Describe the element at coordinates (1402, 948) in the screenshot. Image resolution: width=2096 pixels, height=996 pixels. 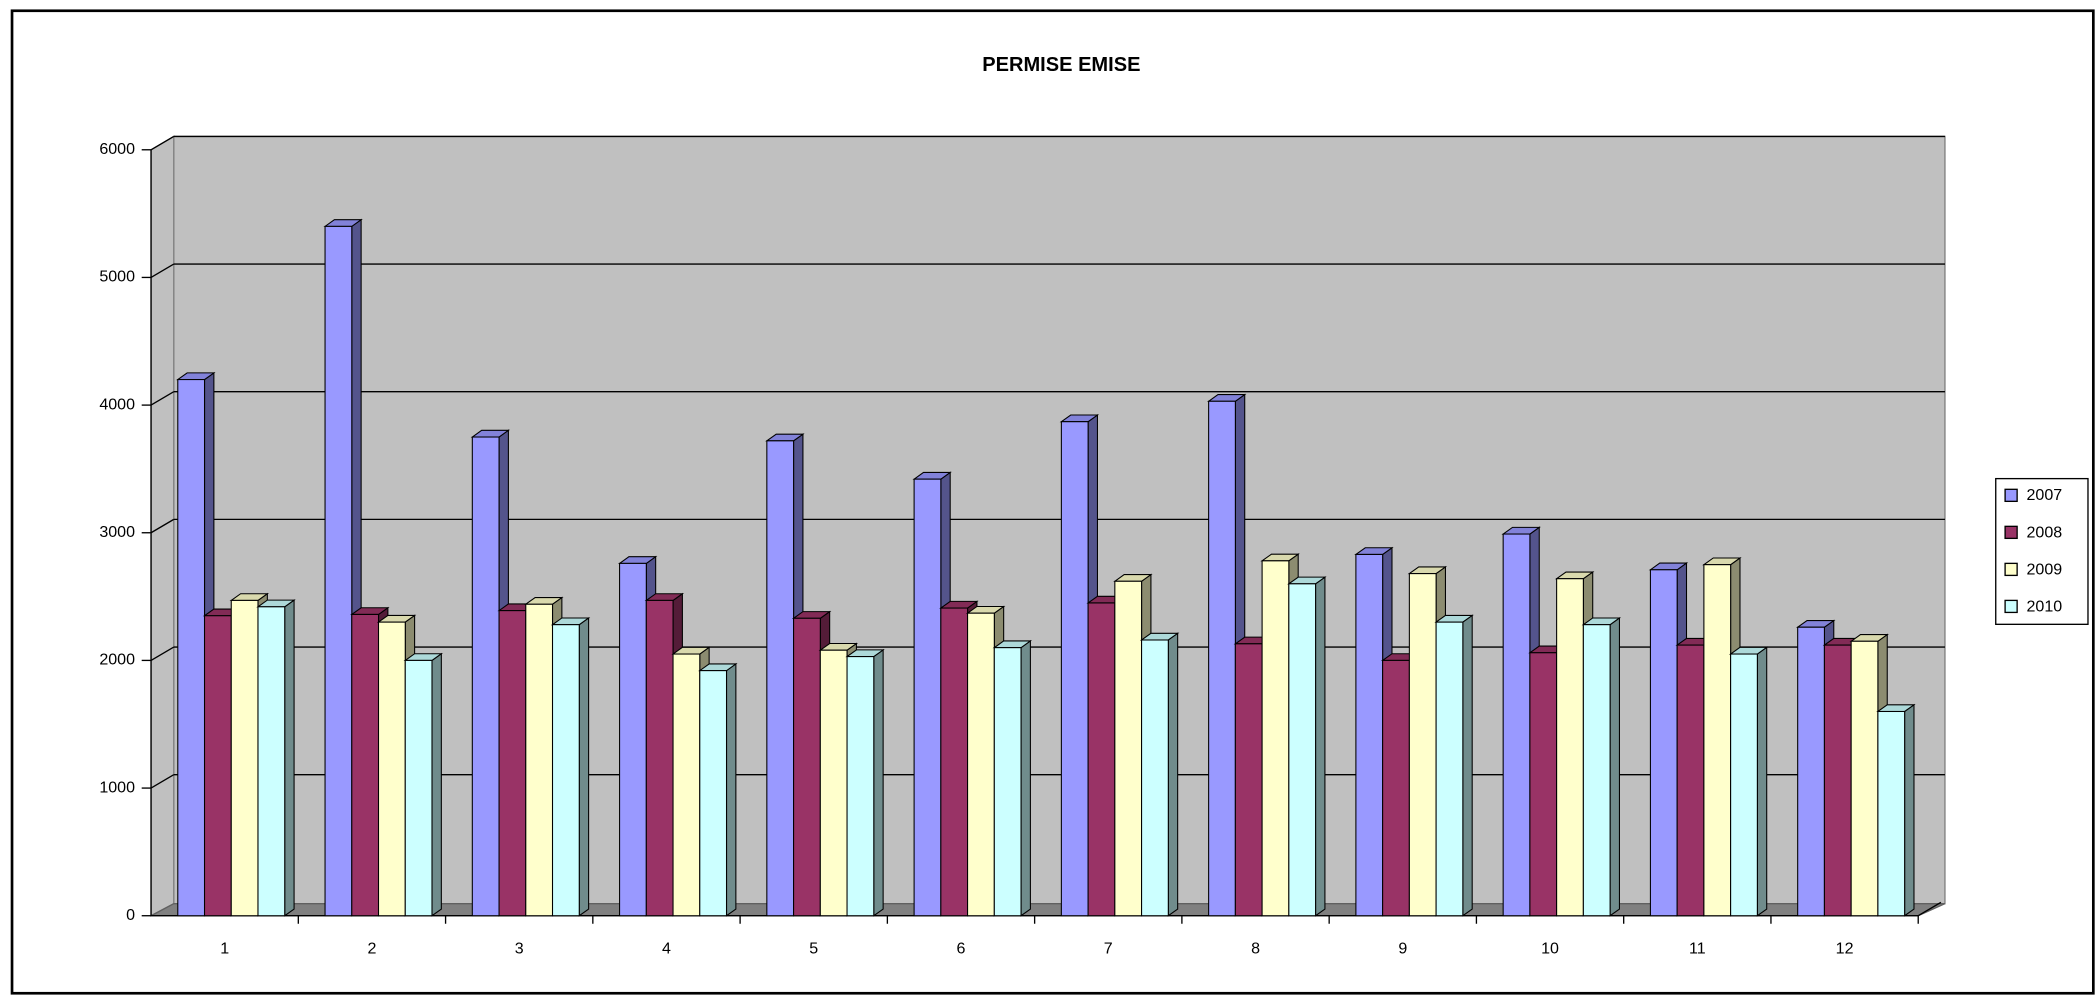
I see `x-tick-label: 9` at that location.